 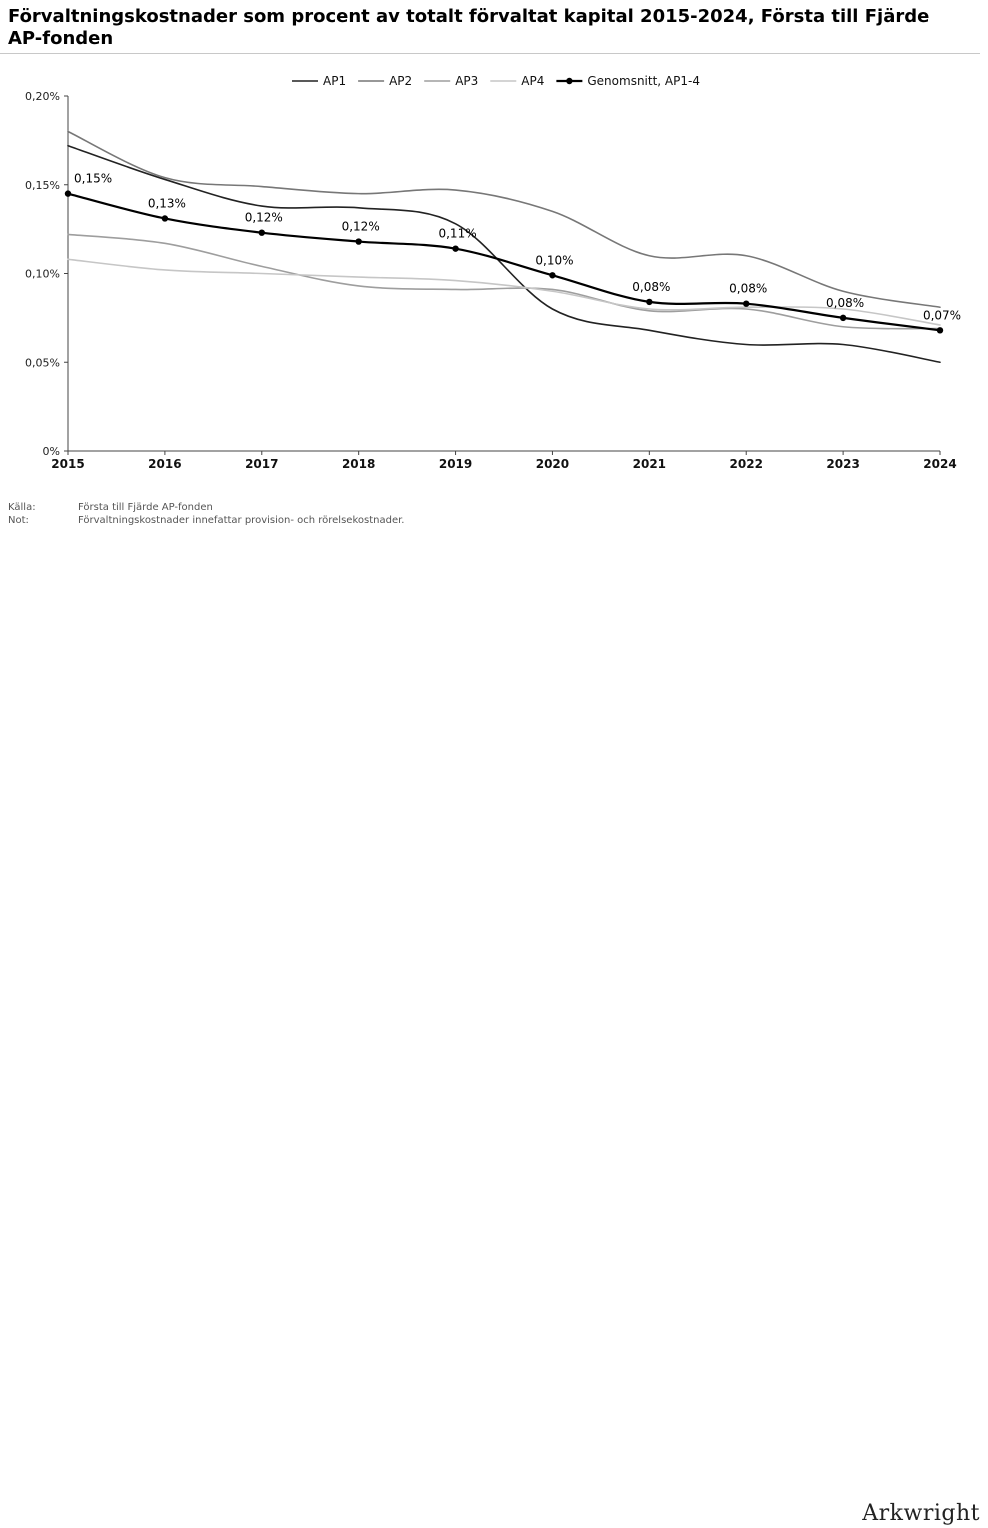 I want to click on footnote-source-key: Källa:, so click(x=22, y=507).